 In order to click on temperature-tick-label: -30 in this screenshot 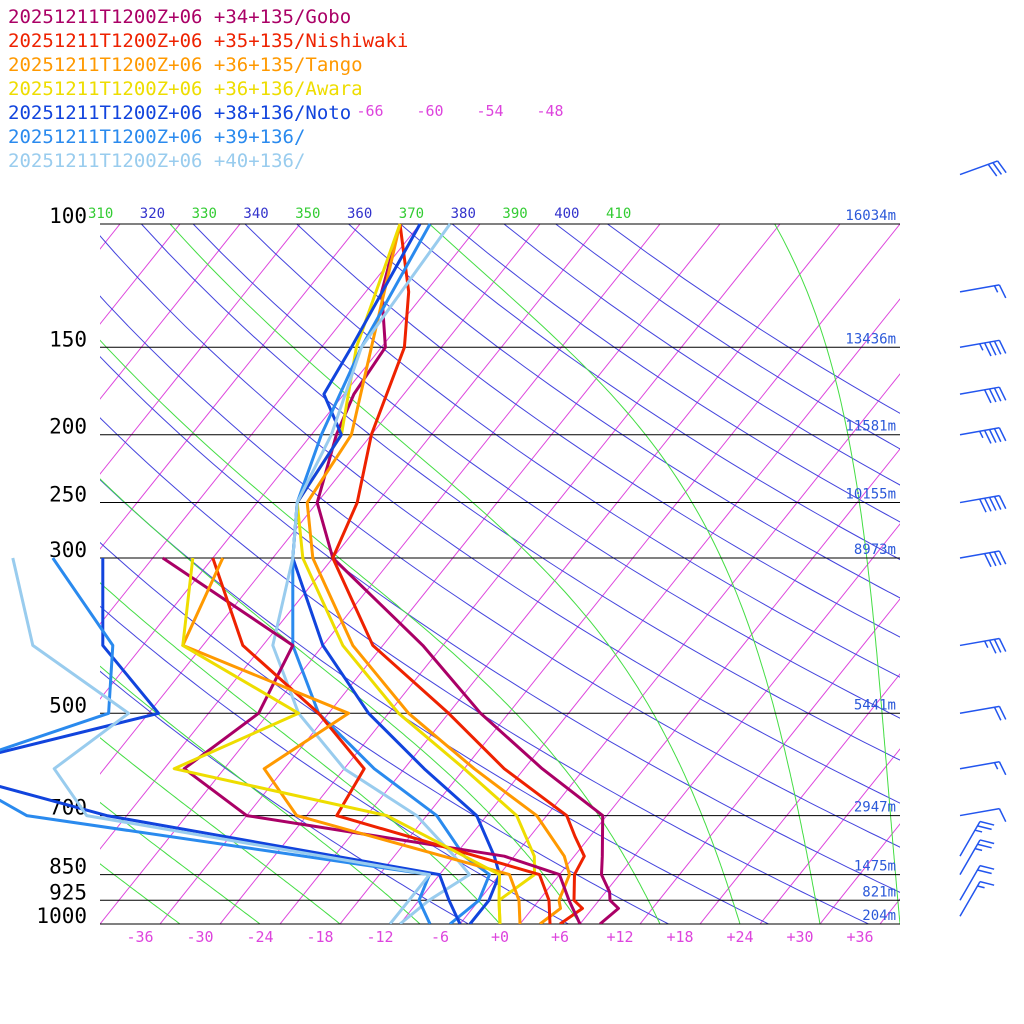, I will do `click(199, 937)`.